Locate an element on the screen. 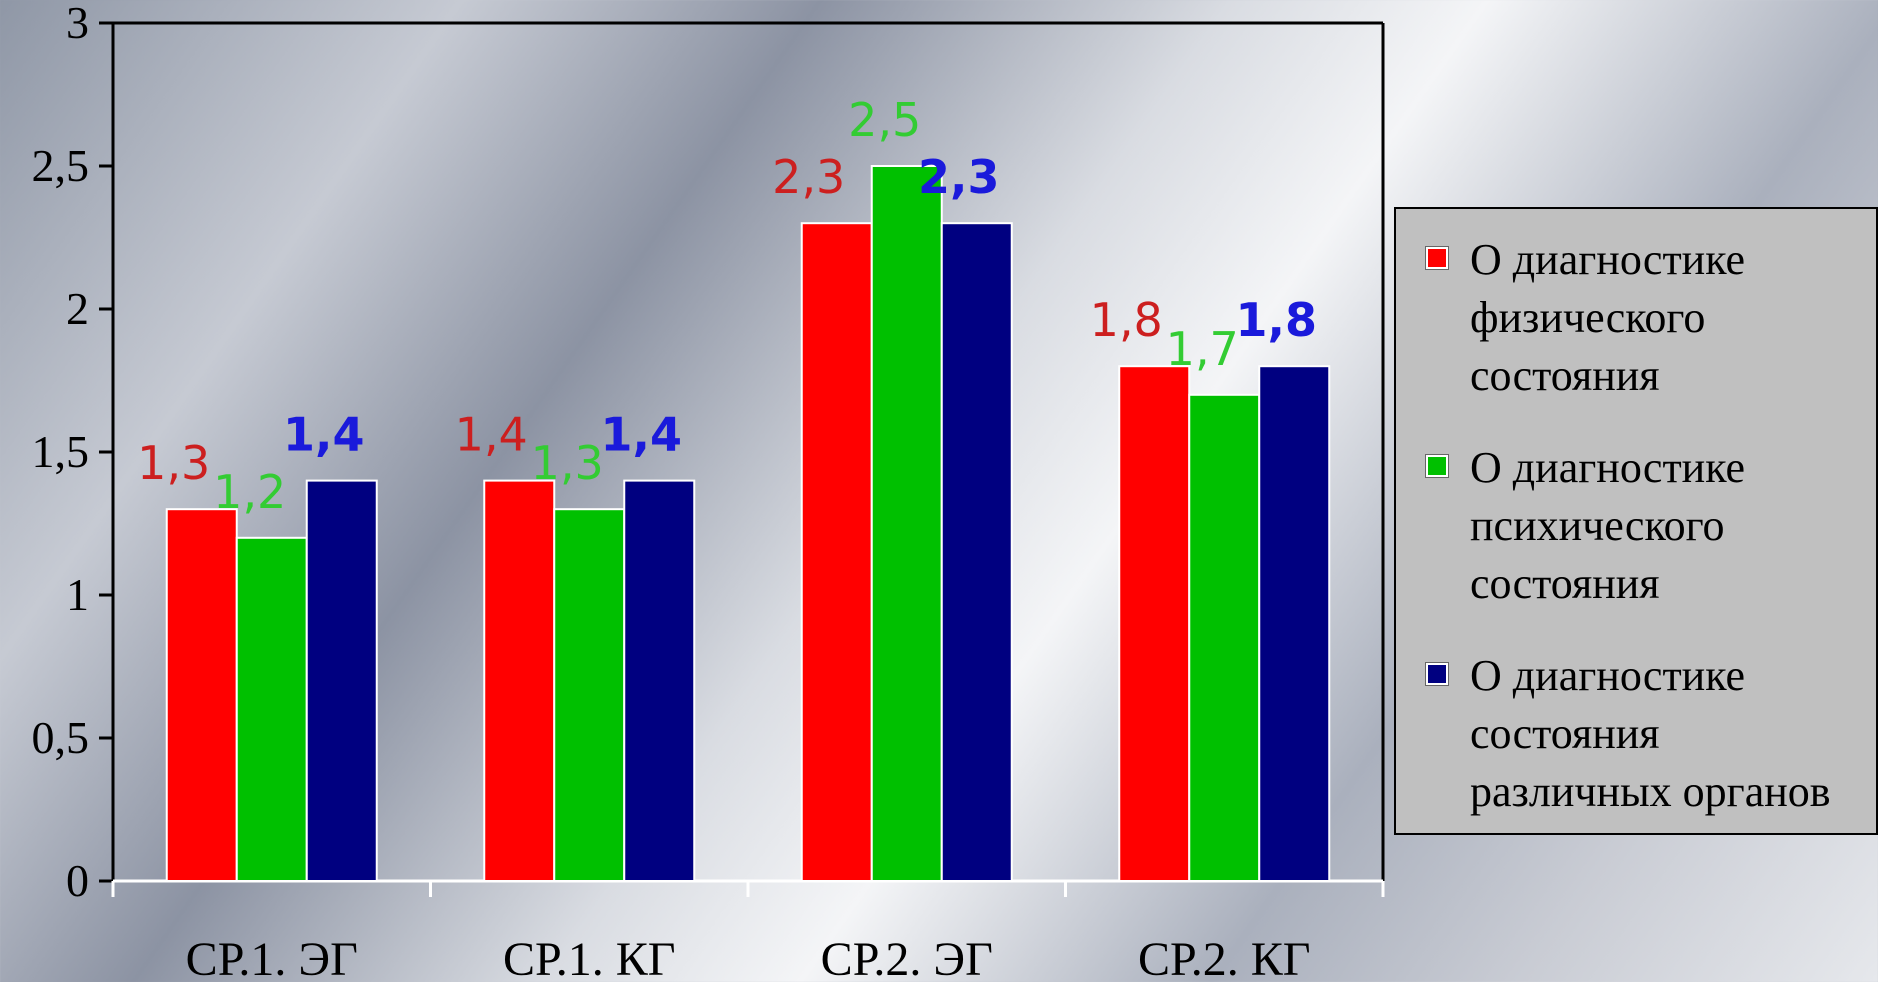 This screenshot has width=1878, height=982. legend-label: О диагностике физического состояния is located at coordinates (1608, 317).